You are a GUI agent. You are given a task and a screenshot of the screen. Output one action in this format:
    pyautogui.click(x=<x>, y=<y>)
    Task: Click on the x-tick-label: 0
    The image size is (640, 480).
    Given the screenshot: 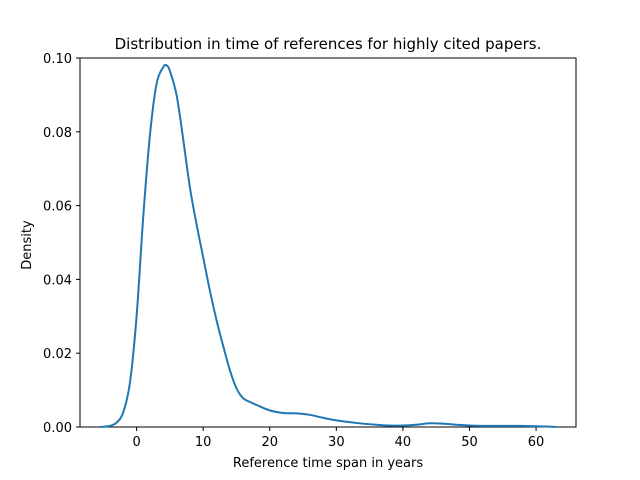 What is the action you would take?
    pyautogui.click(x=136, y=442)
    